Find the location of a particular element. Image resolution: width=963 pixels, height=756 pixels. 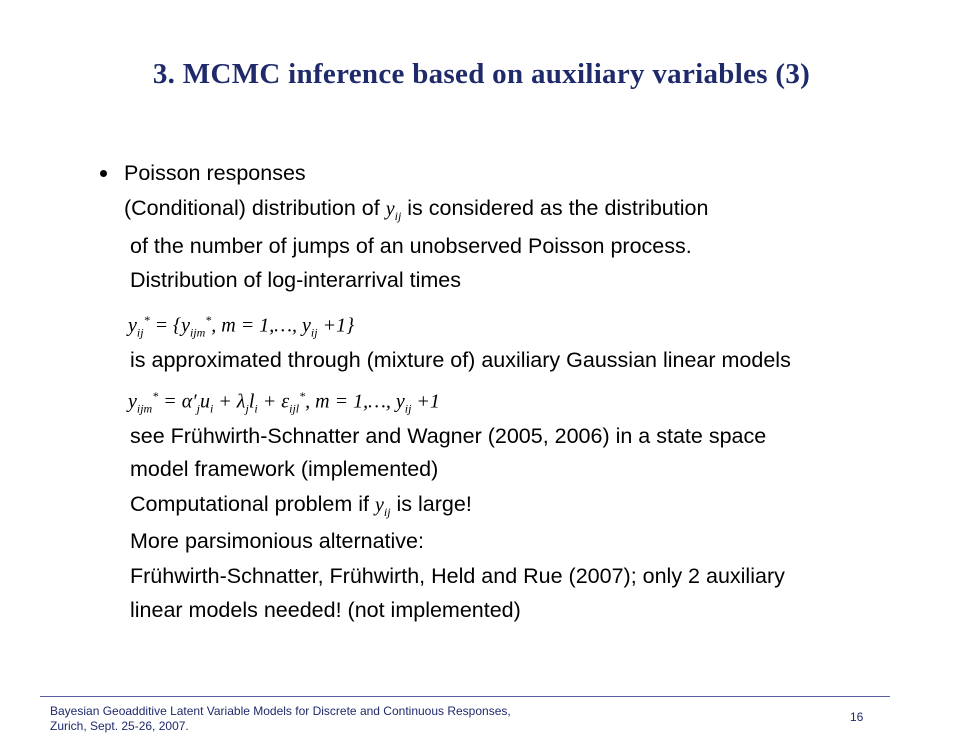

line-log-interarrival: Distribution of log-interarrival times is located at coordinates (295, 280).